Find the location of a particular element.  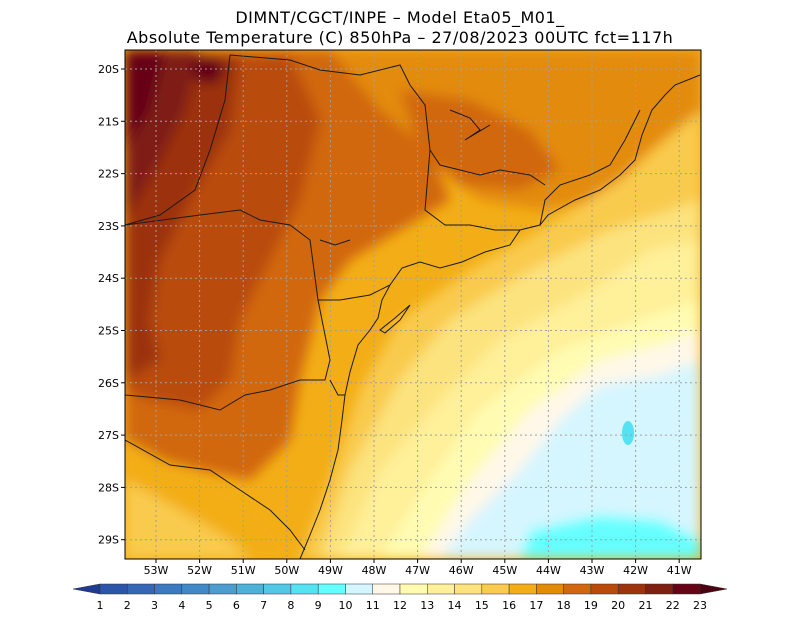

lon-label: 50W is located at coordinates (286, 570).